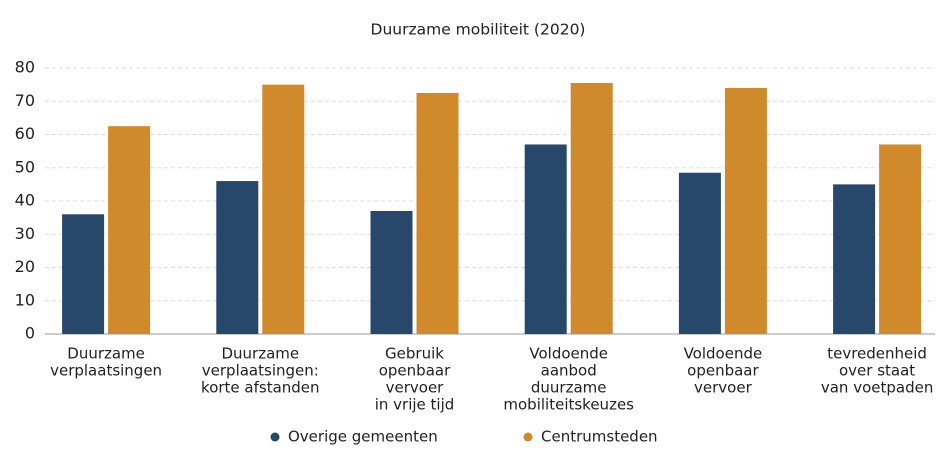  Describe the element at coordinates (25, 100) in the screenshot. I see `y-tick-label: 70` at that location.